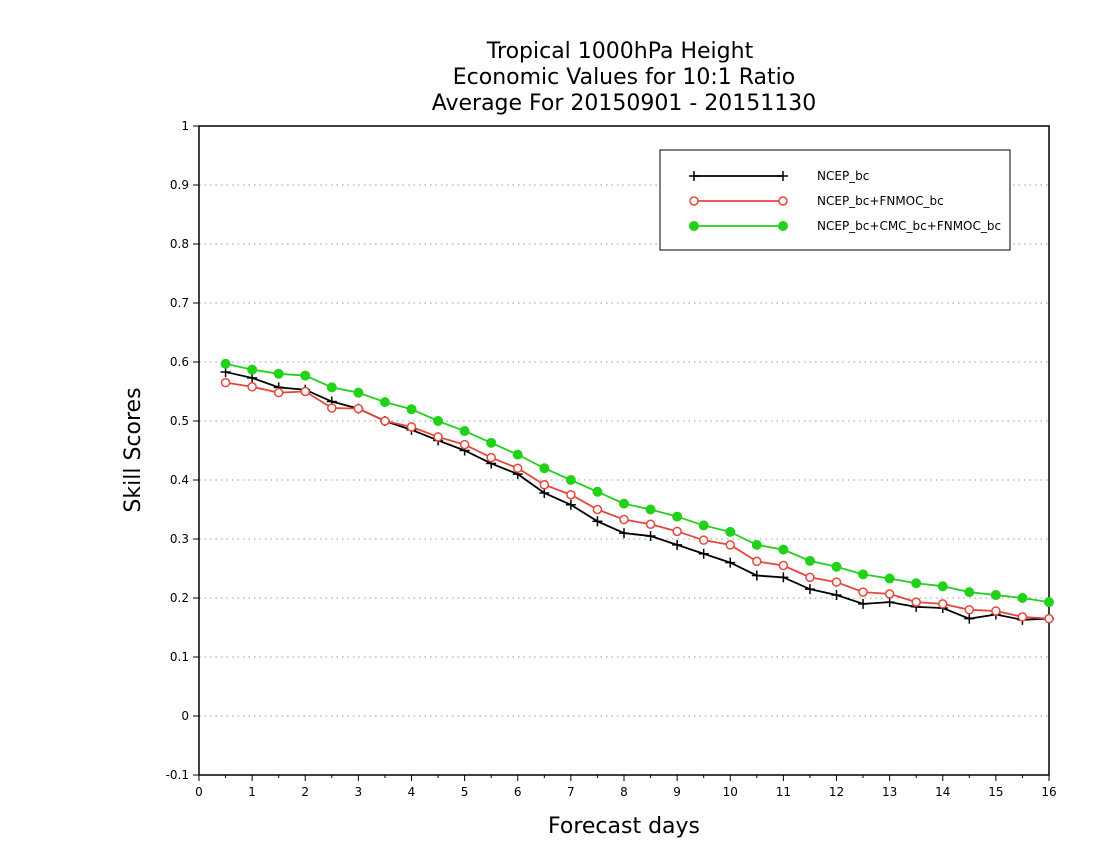  I want to click on x-tick-label: 11, so click(783, 792).